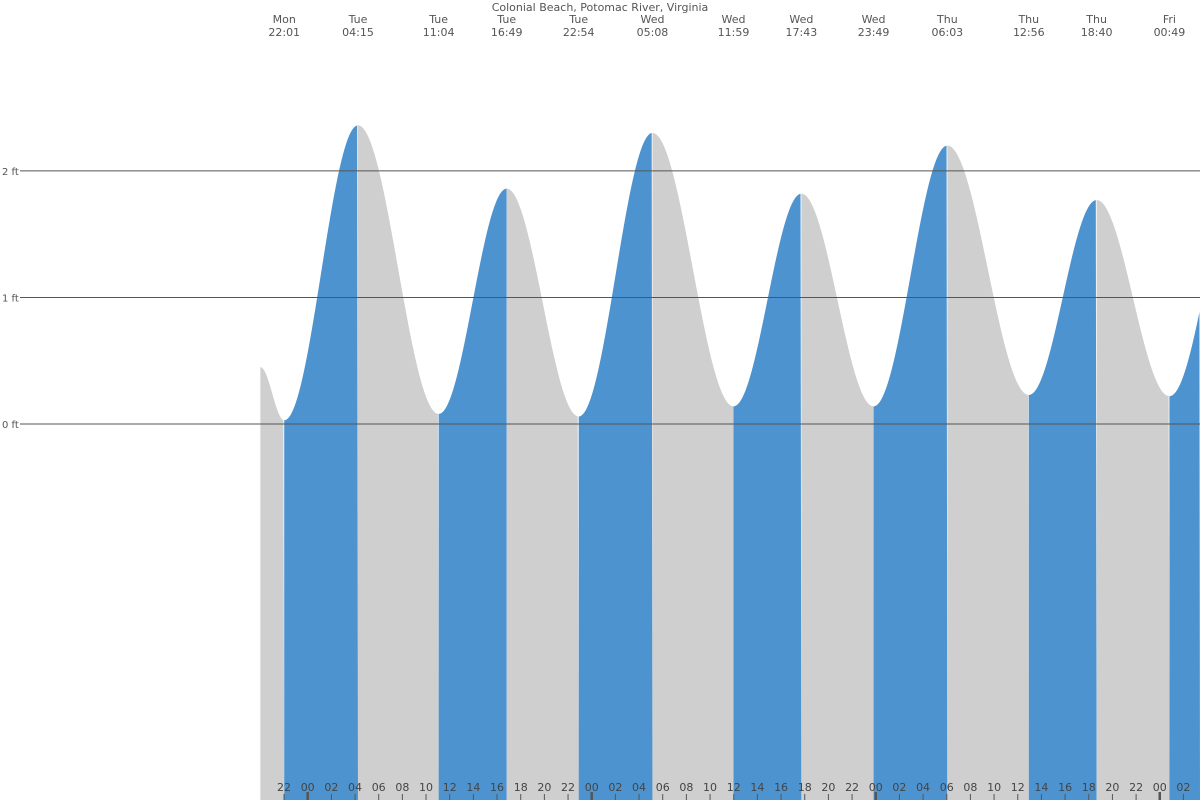 This screenshot has height=800, width=1200. Describe the element at coordinates (653, 32) in the screenshot. I see `tide-event-time-label: 05:08` at that location.